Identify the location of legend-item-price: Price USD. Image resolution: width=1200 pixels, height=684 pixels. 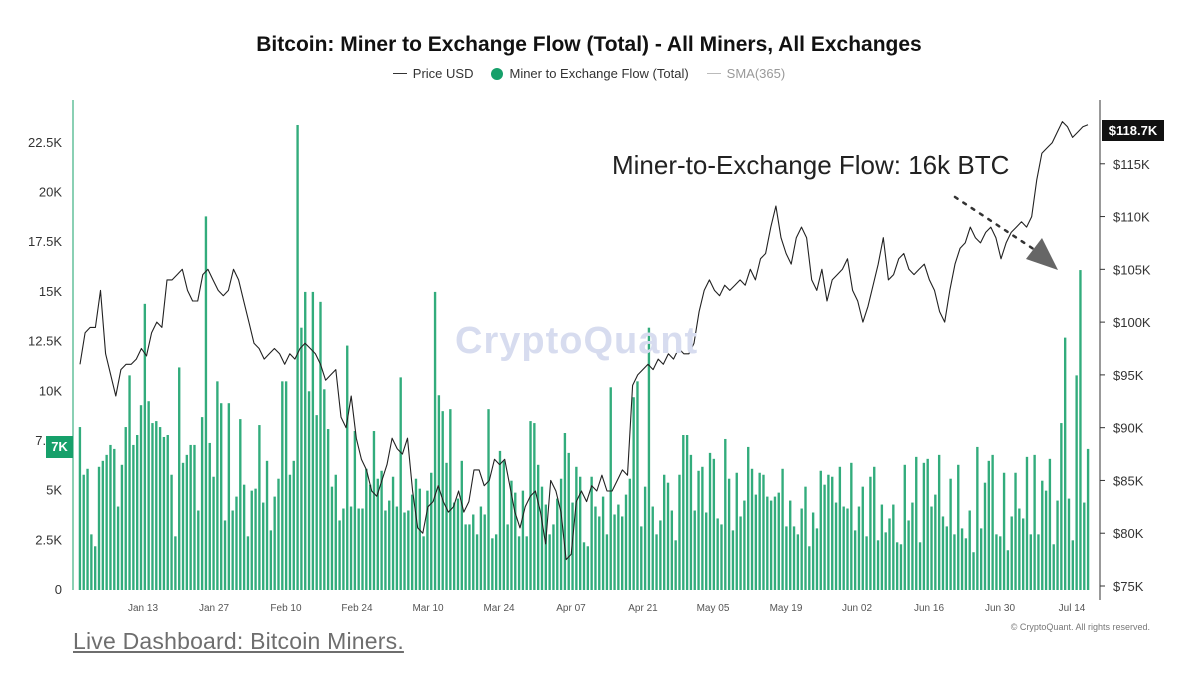
(433, 73).